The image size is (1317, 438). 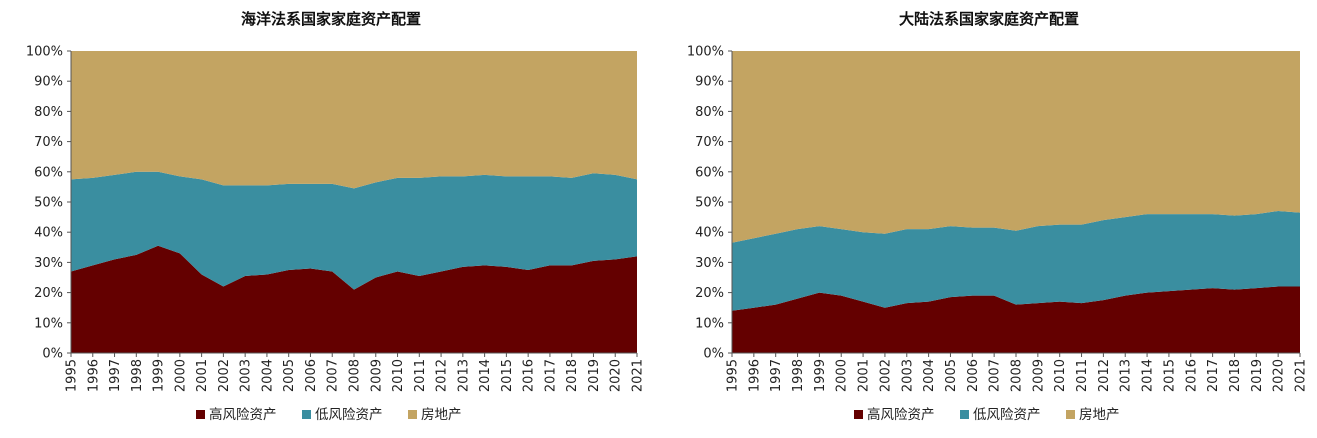 I want to click on chart-title: 大陆法系国家家庭资产配置, so click(x=989, y=19).